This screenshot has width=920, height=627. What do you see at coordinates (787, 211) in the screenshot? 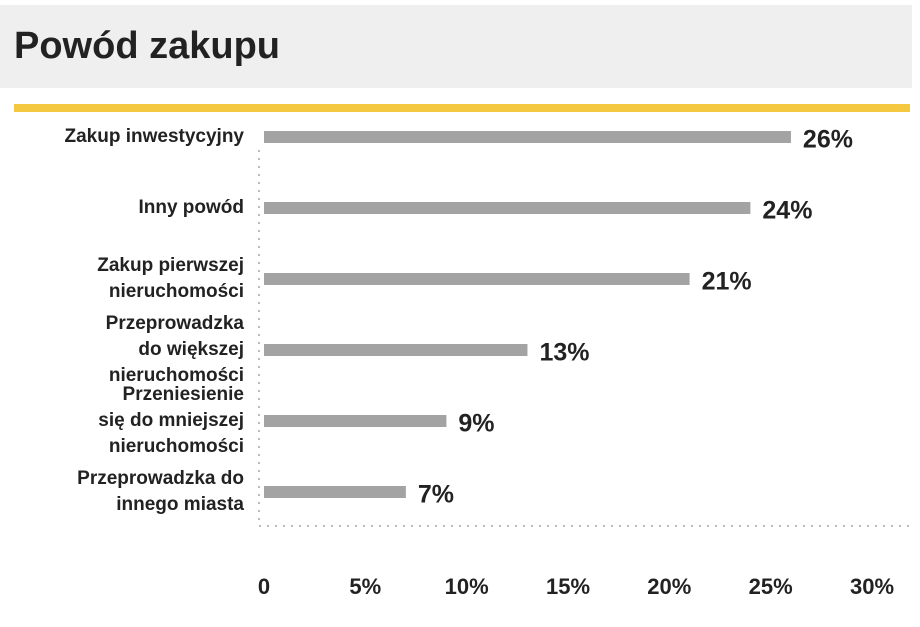
I see `value-label: 24%` at bounding box center [787, 211].